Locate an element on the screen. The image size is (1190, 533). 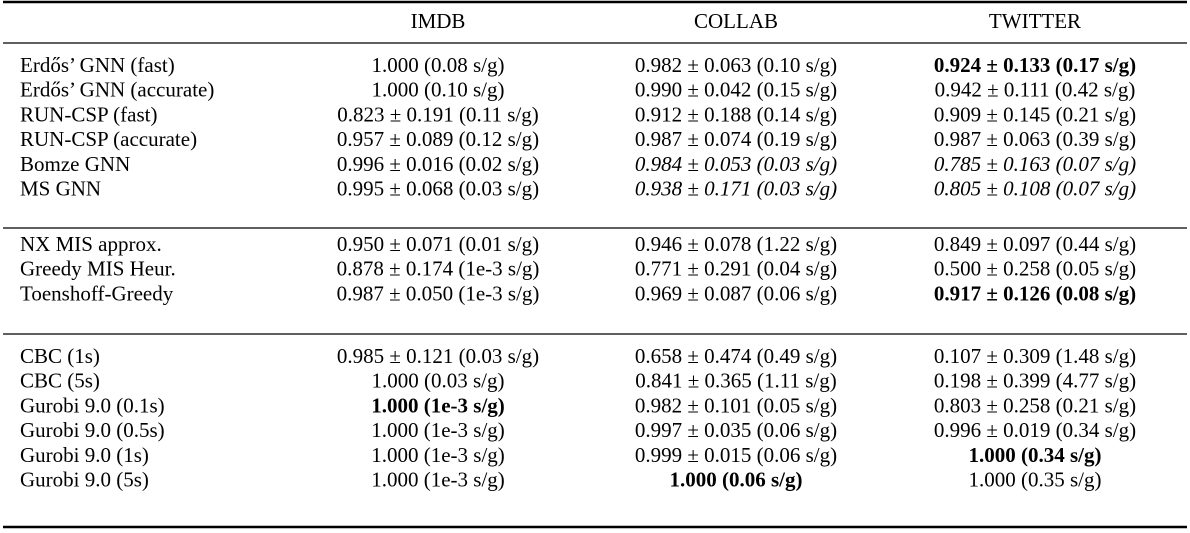
table-cell: 0.803 ± 0.258 (0.21 s/g) is located at coordinates (1035, 405).